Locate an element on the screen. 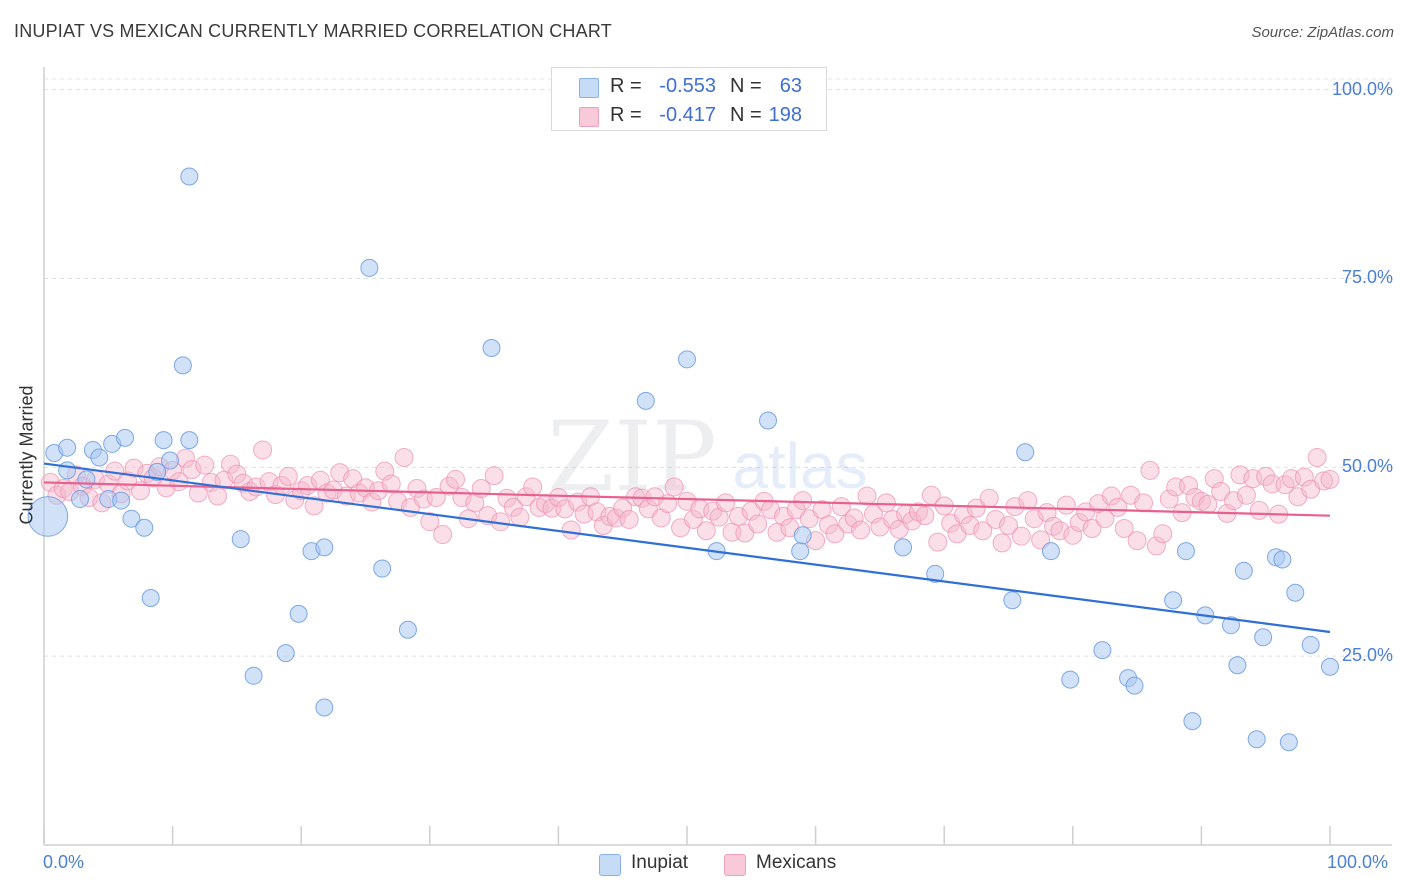 Image resolution: width=1406 pixels, height=892 pixels. y-tick-label: 50.0% is located at coordinates (1367, 466).